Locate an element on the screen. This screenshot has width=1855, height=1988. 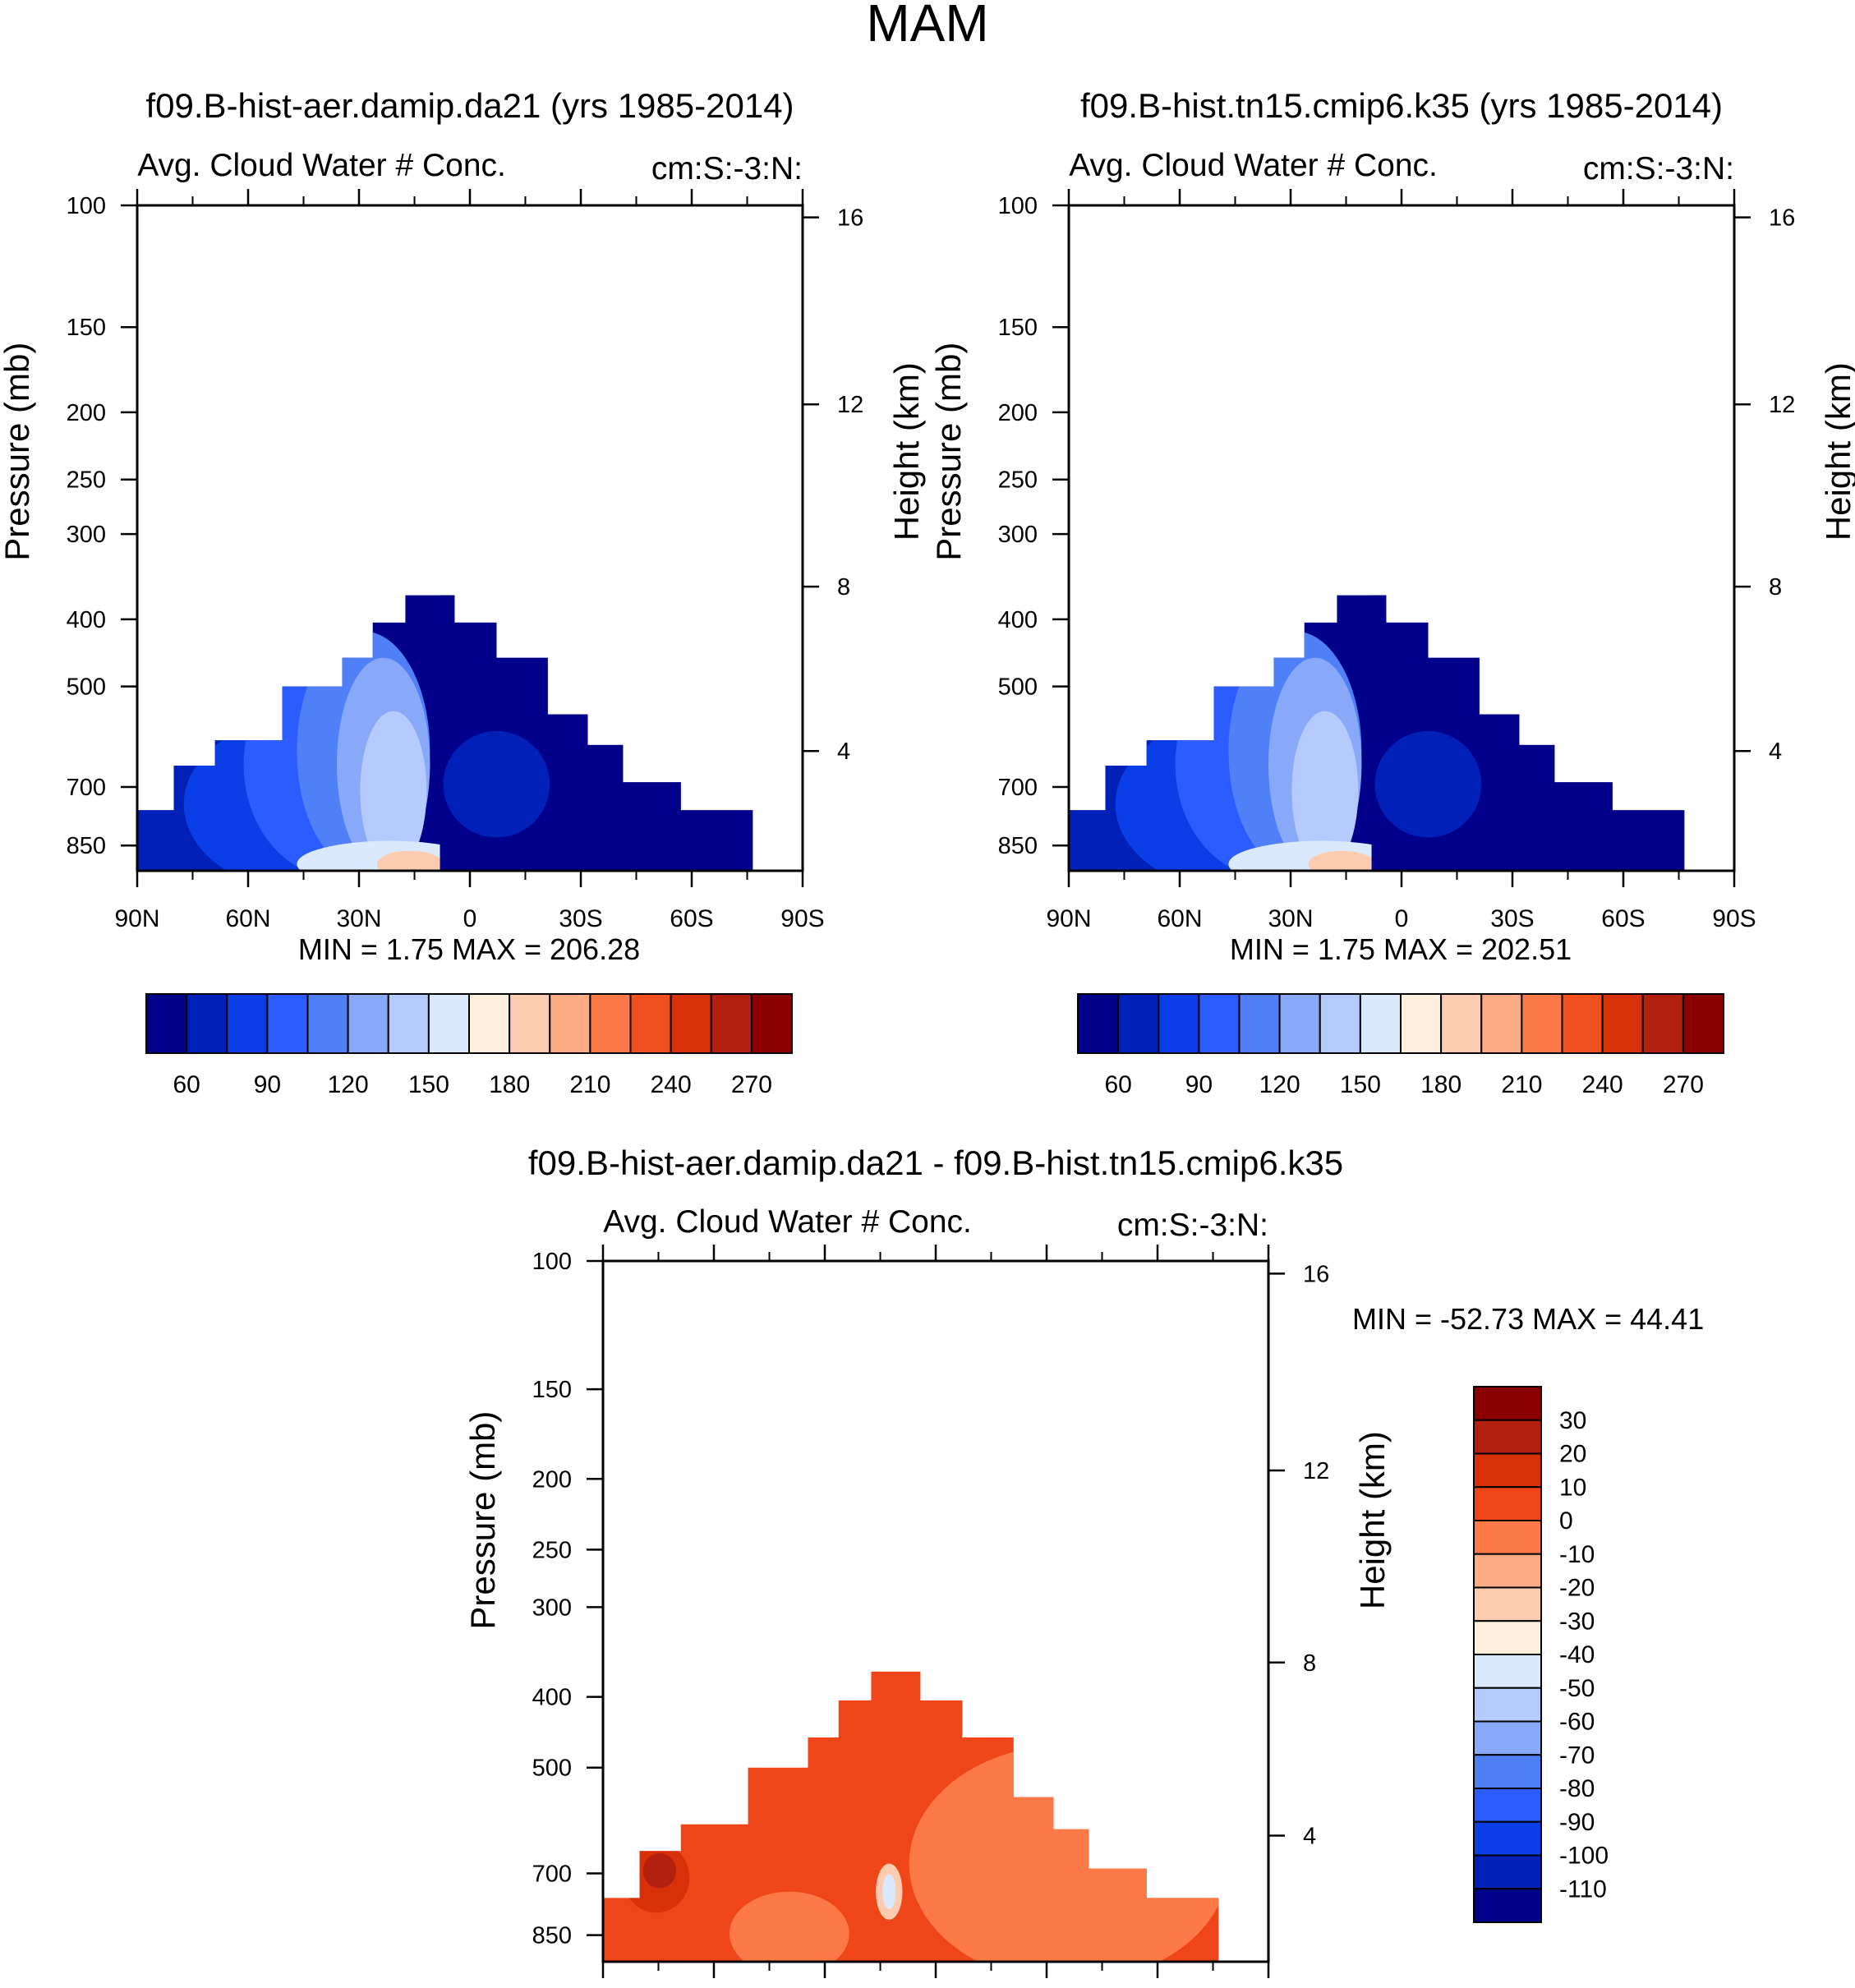
colorbar-label: -40 is located at coordinates (1577, 1654).